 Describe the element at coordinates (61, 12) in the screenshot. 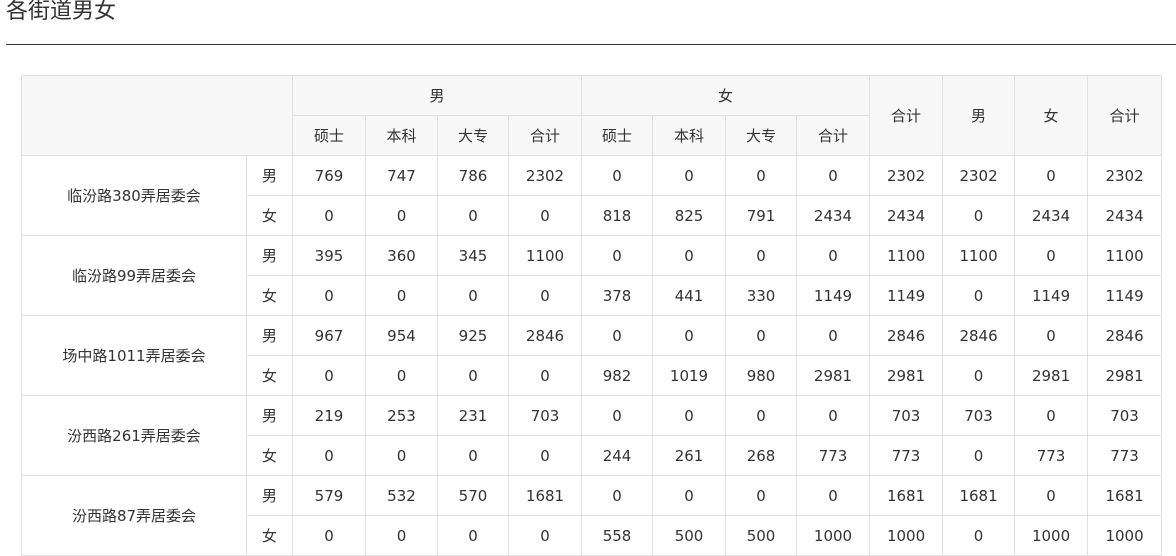

I see `page-title: 各街道男女` at that location.